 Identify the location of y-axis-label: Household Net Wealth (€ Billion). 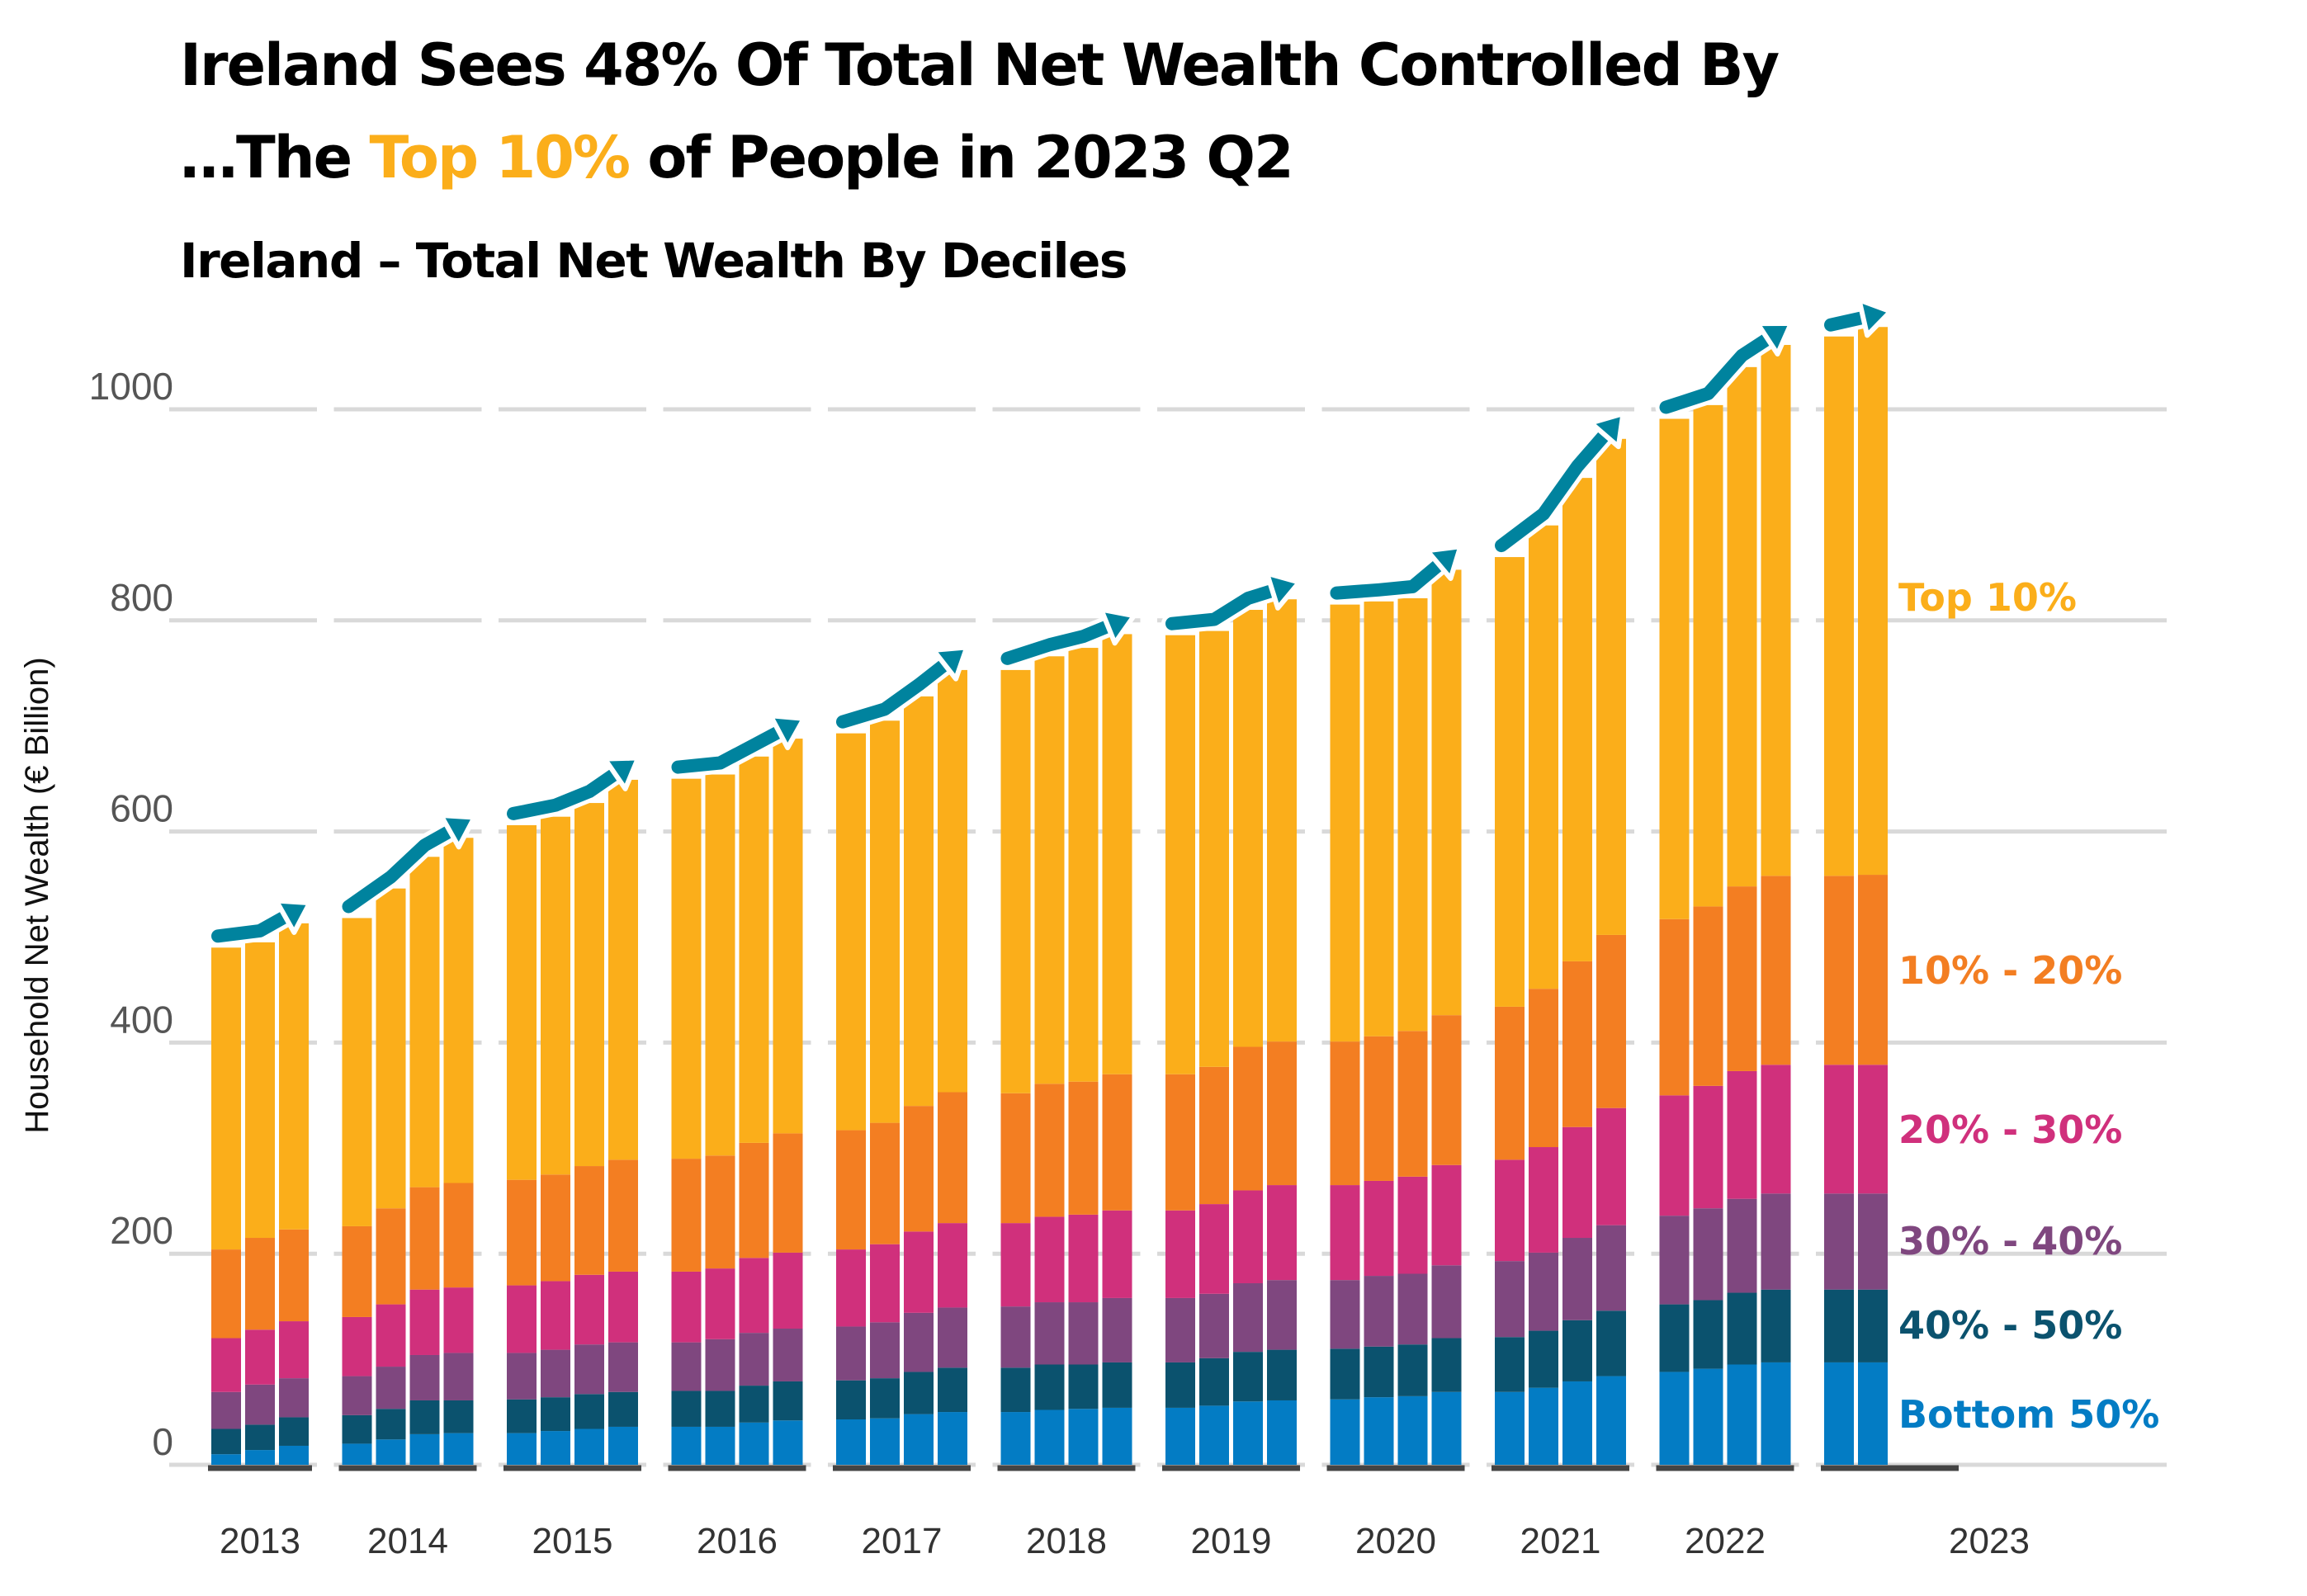
(37, 895).